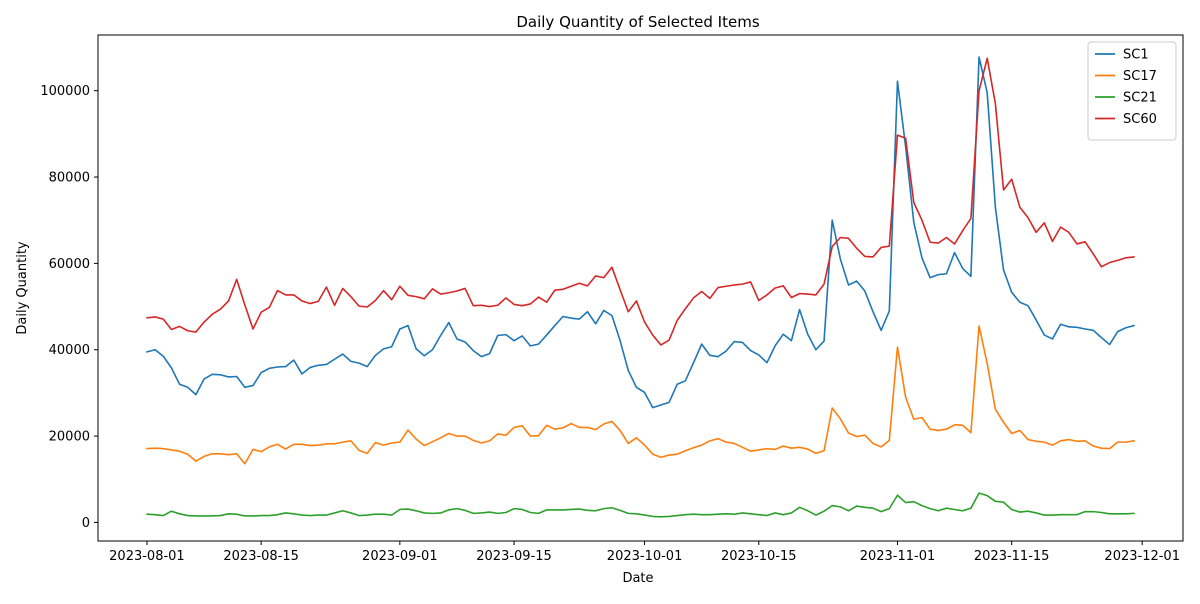 The height and width of the screenshot is (604, 1200). I want to click on y-tick-label: 0, so click(86, 523).